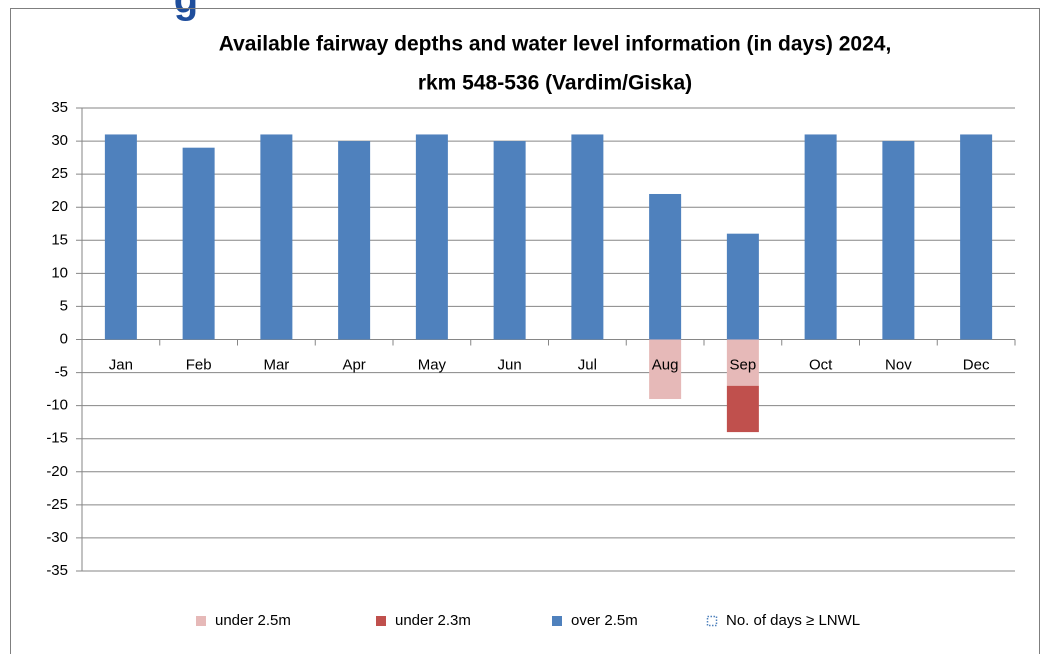 Image resolution: width=1046 pixels, height=654 pixels. I want to click on y-tick-label: 15, so click(59, 239).